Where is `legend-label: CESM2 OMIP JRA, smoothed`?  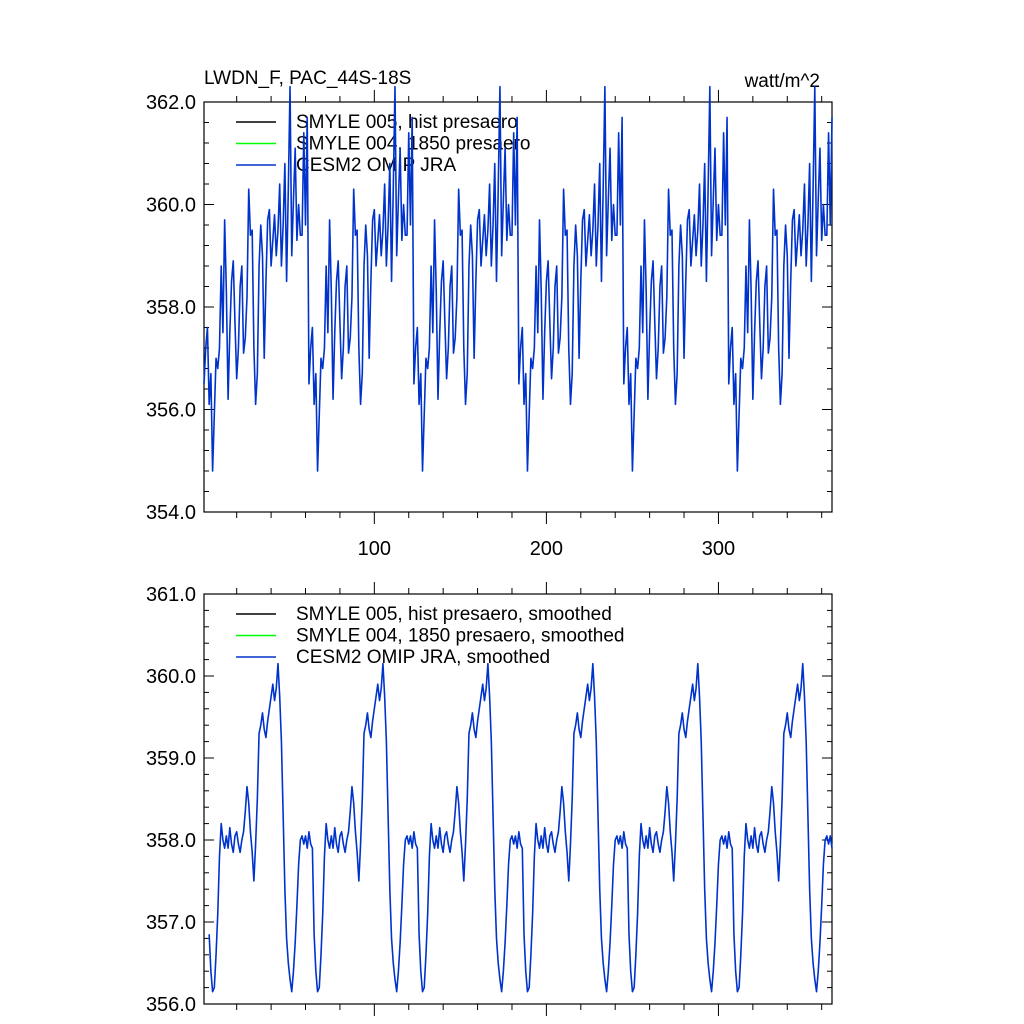 legend-label: CESM2 OMIP JRA, smoothed is located at coordinates (423, 657).